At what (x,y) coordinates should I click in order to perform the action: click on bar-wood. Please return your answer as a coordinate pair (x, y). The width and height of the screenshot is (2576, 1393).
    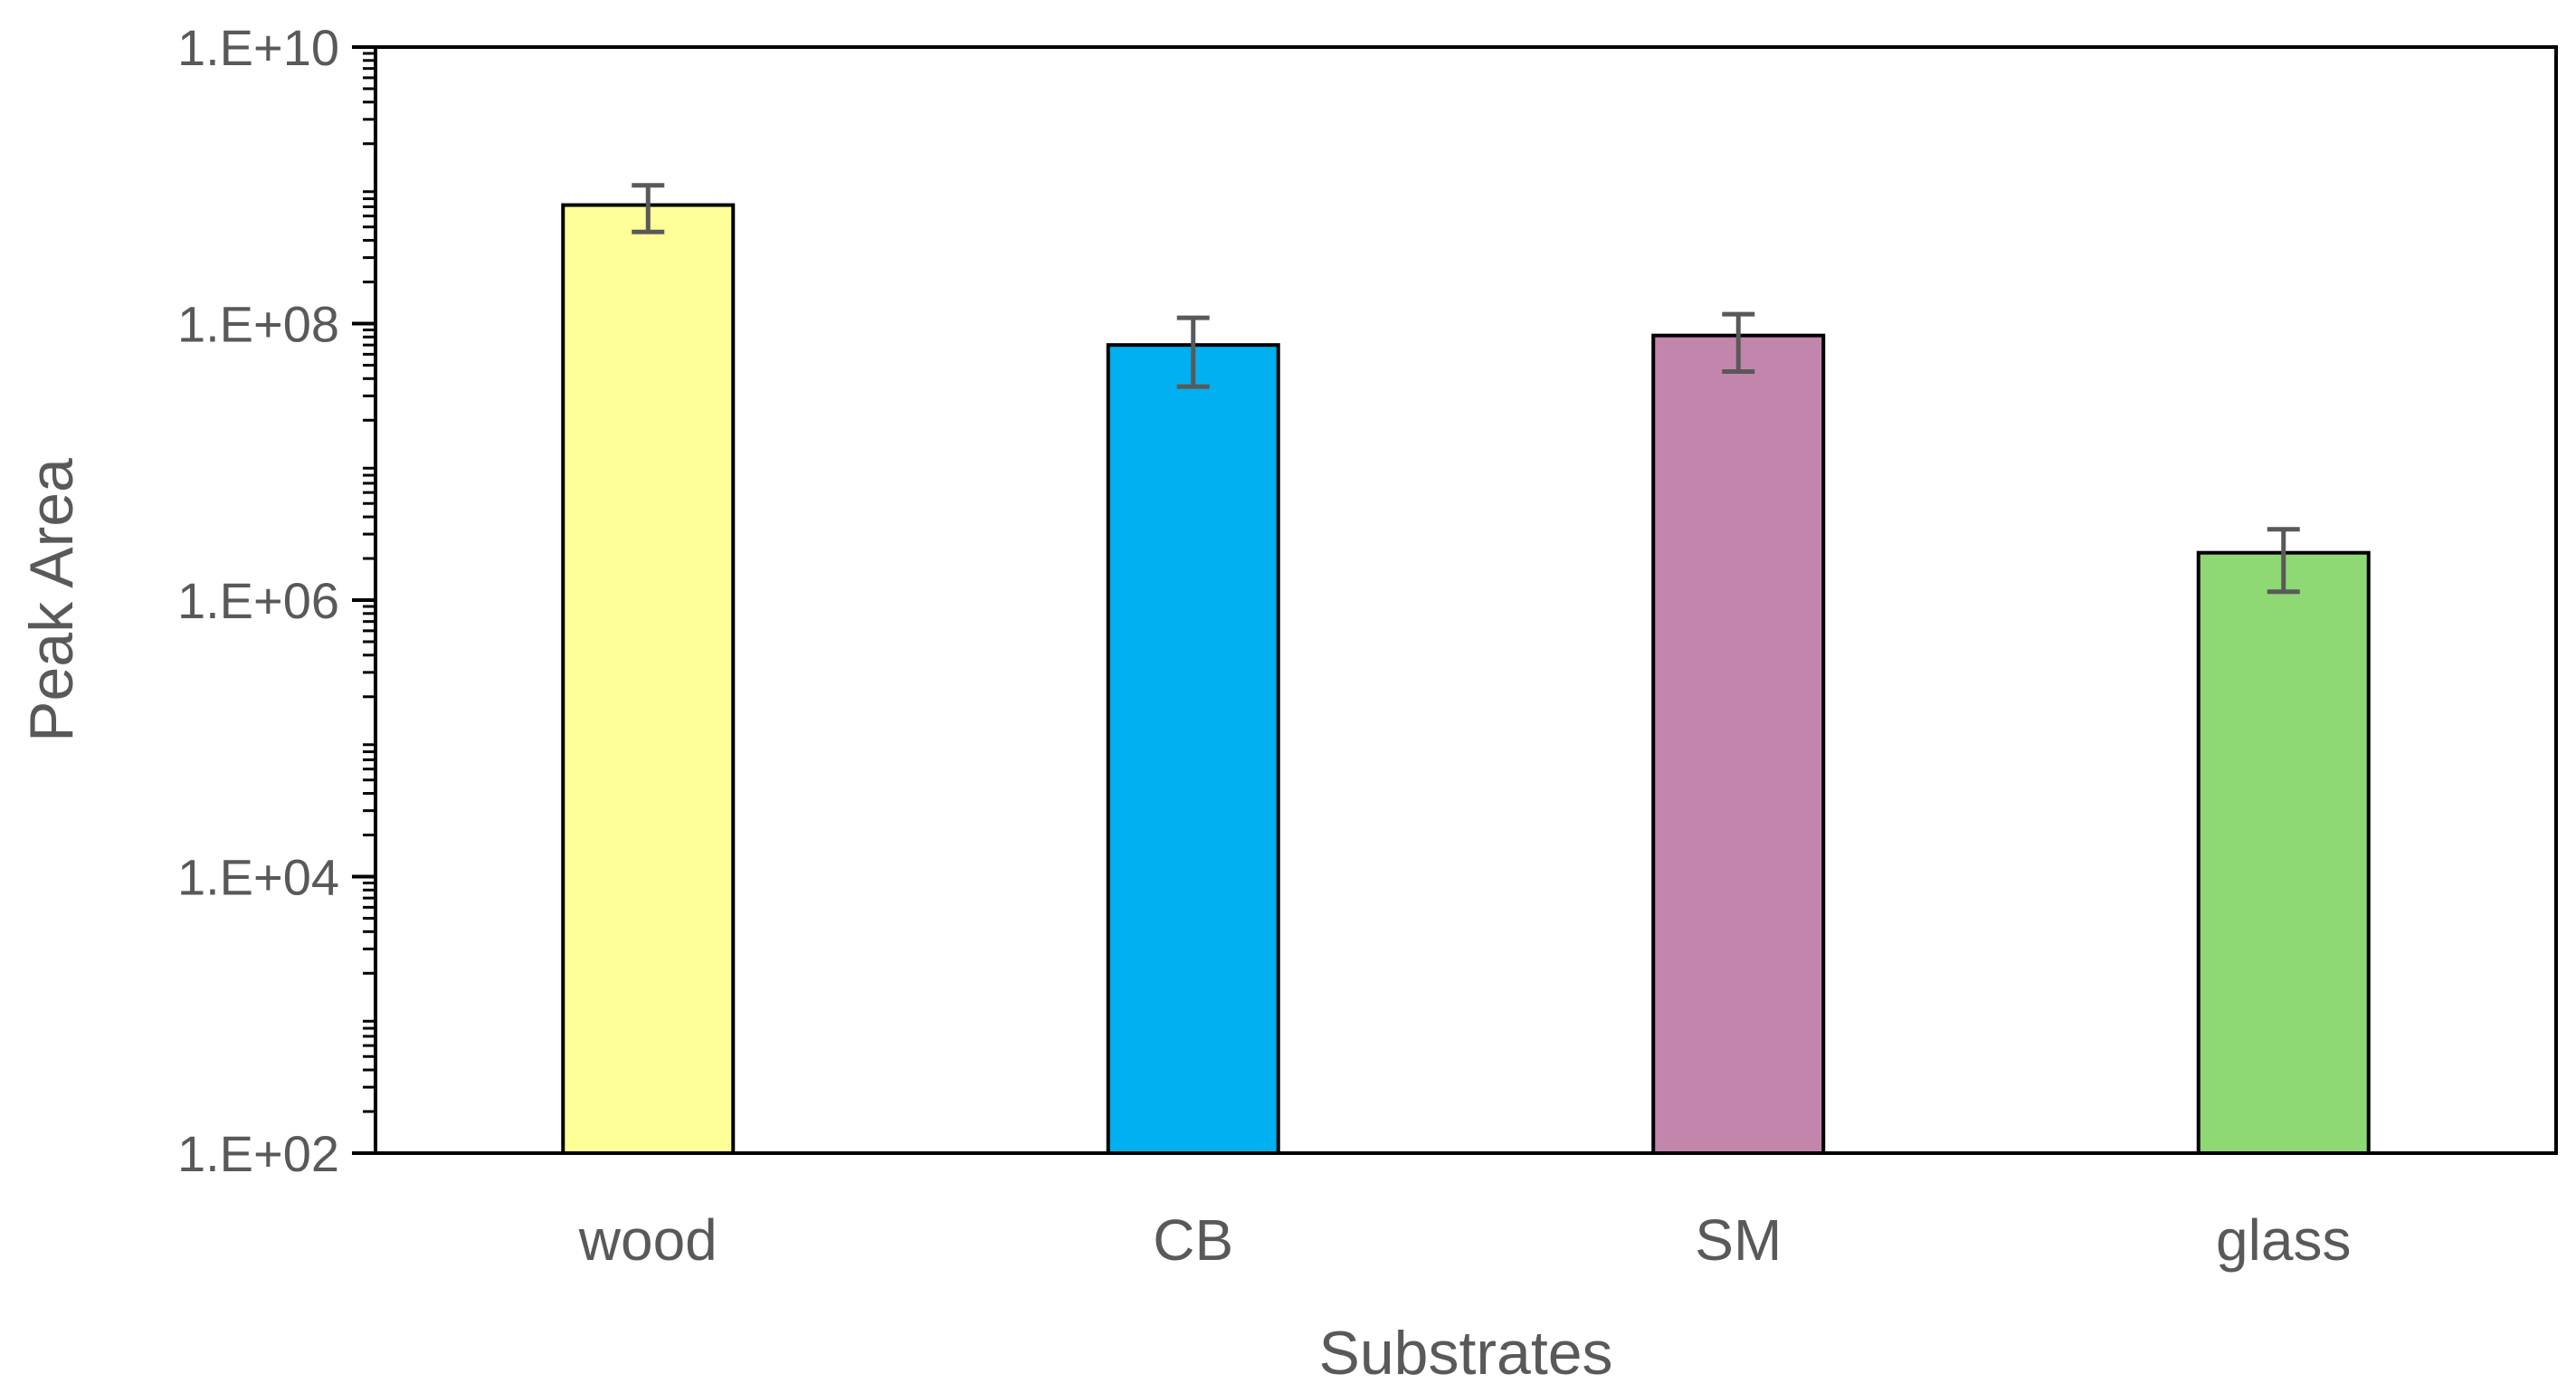
    Looking at the image, I should click on (649, 679).